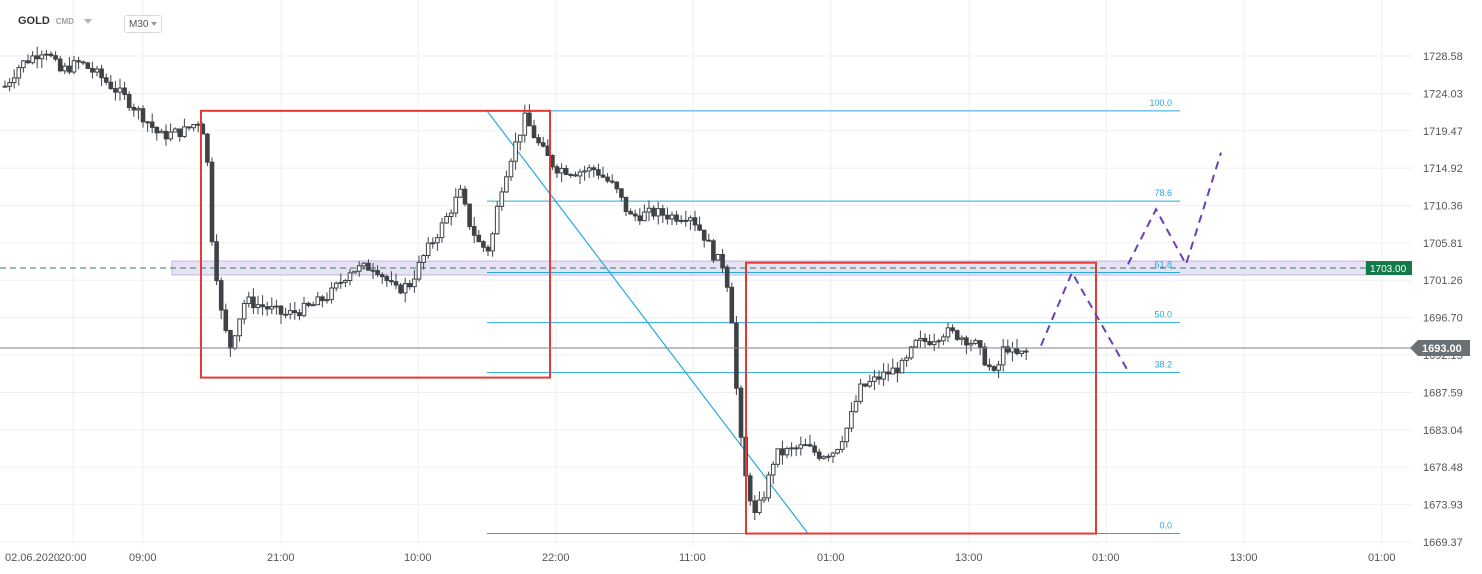  What do you see at coordinates (64, 21) in the screenshot?
I see `symbol-category: CMD` at bounding box center [64, 21].